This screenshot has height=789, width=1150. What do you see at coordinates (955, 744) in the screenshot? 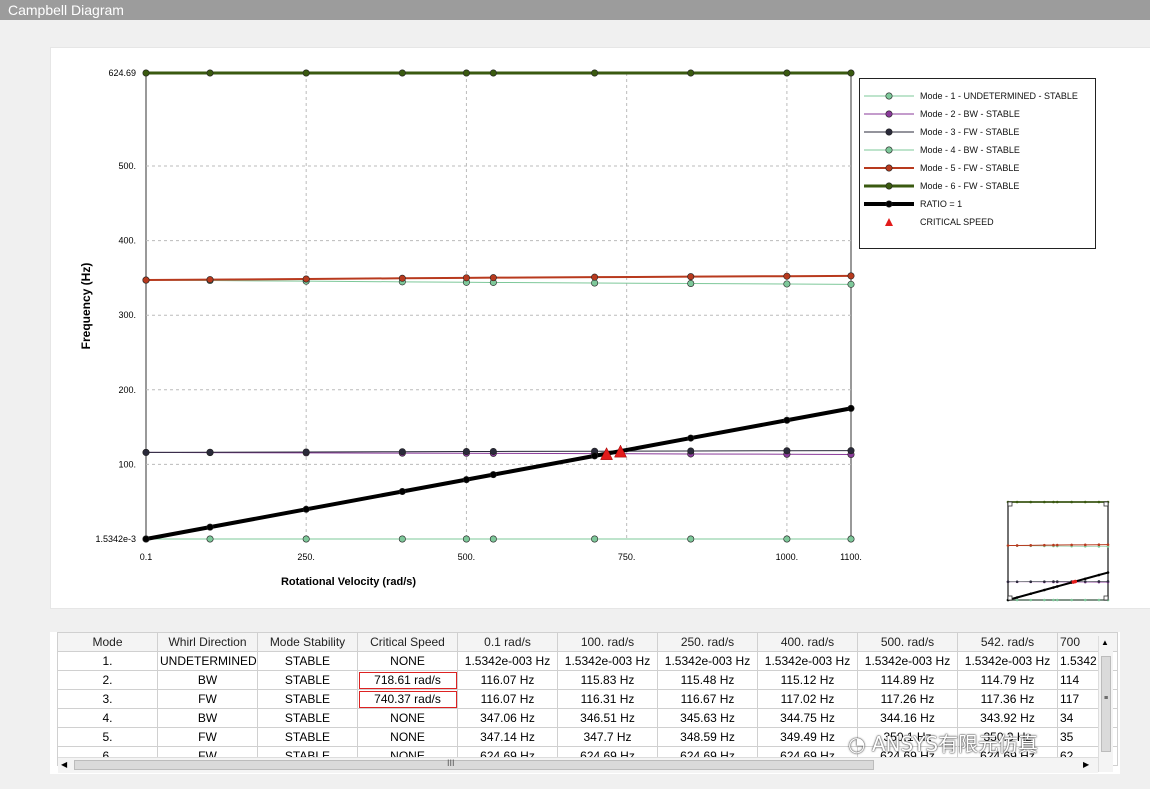
I see `watermark-text: ANSYS有限元仿真` at bounding box center [955, 744].